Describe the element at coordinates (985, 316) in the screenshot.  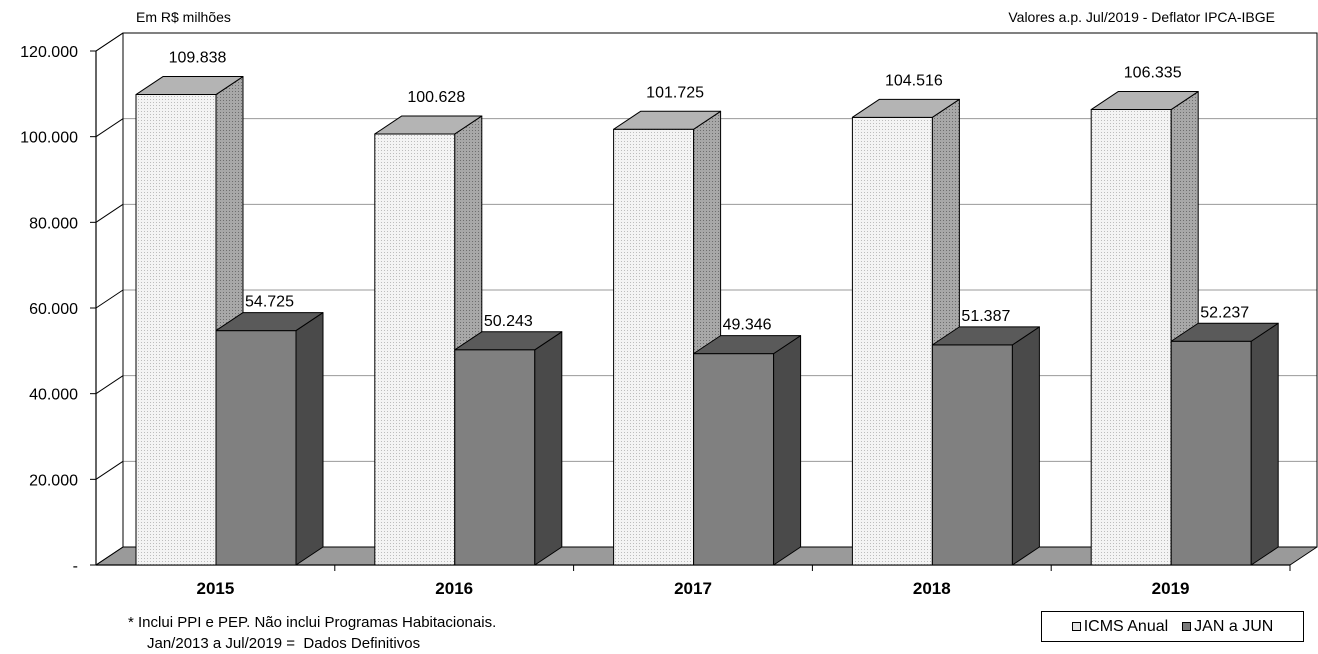
I see `data-label-jan-jun-2018: 51.387` at that location.